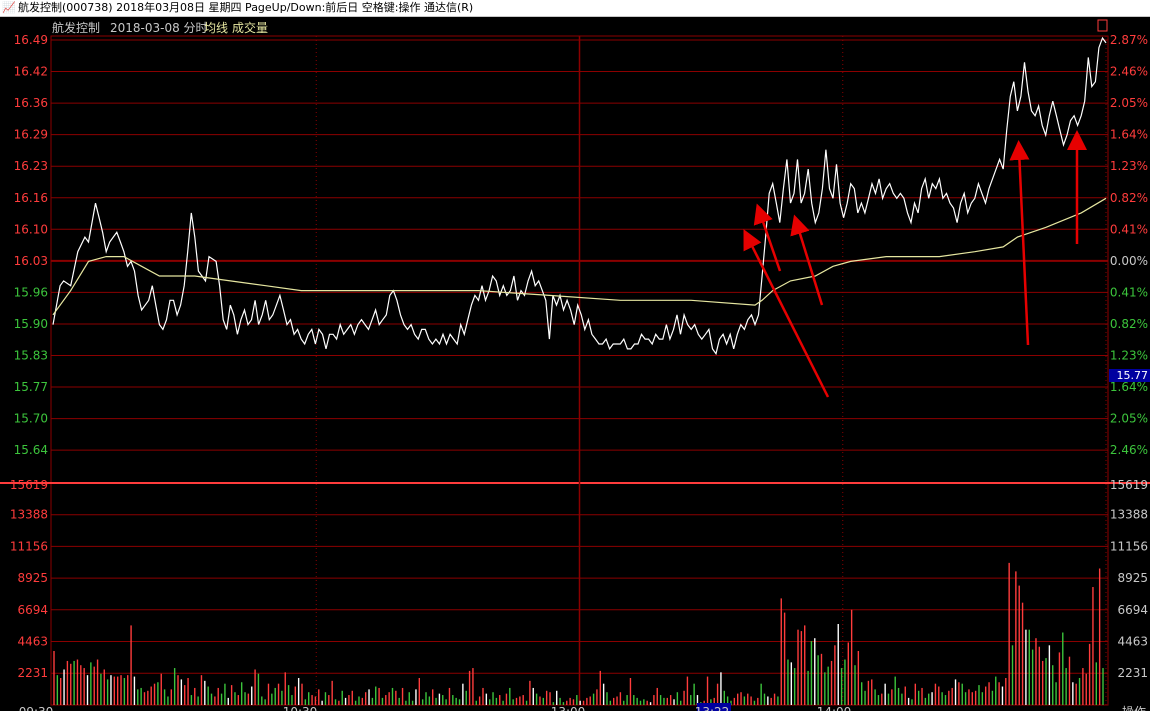 Image resolution: width=1150 pixels, height=711 pixels. What do you see at coordinates (1129, 515) in the screenshot?
I see `volume-tick-label-right: 13388` at bounding box center [1129, 515].